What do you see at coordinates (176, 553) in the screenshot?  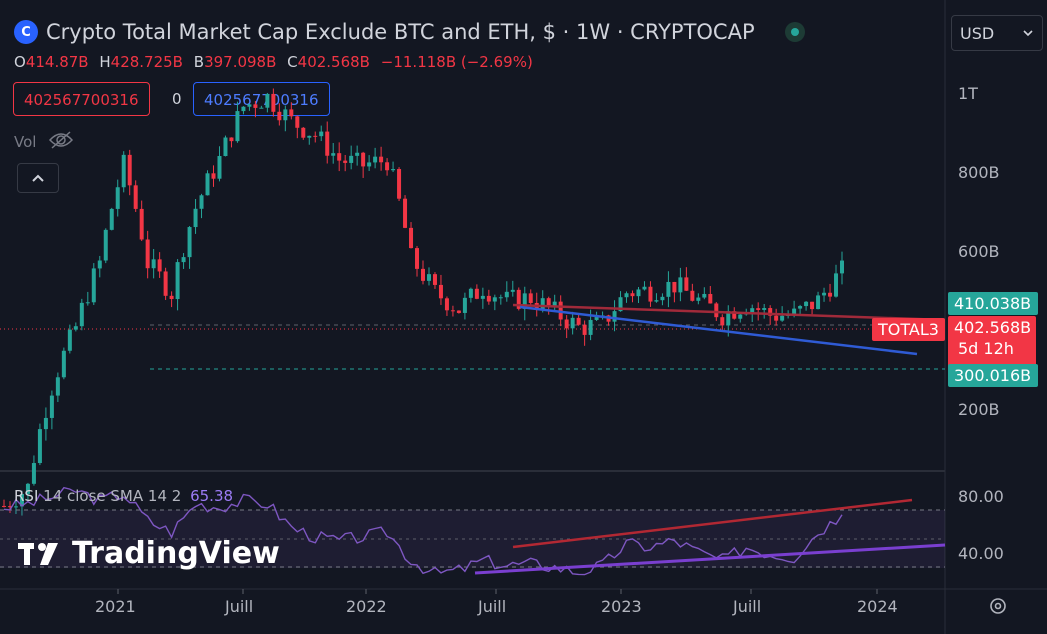 I see `watermark-text: TradingView` at bounding box center [176, 553].